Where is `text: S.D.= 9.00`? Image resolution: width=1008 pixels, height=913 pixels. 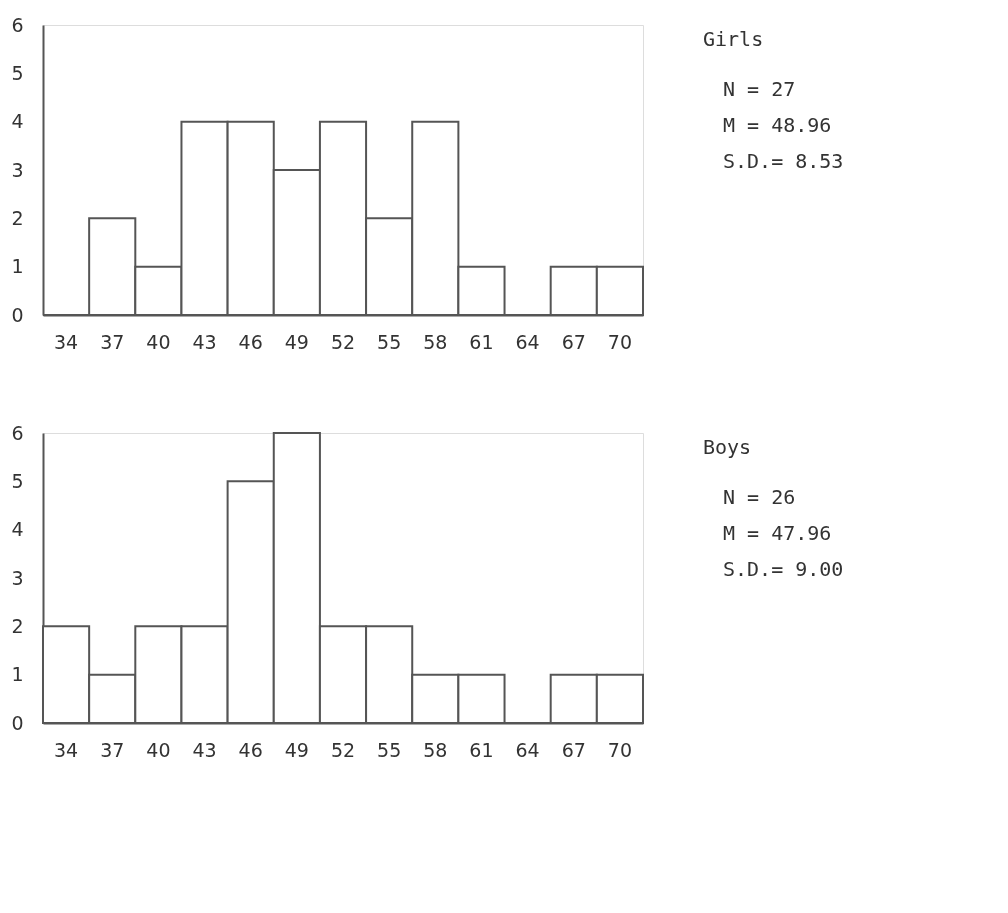 text: S.D.= 9.00 is located at coordinates (783, 569).